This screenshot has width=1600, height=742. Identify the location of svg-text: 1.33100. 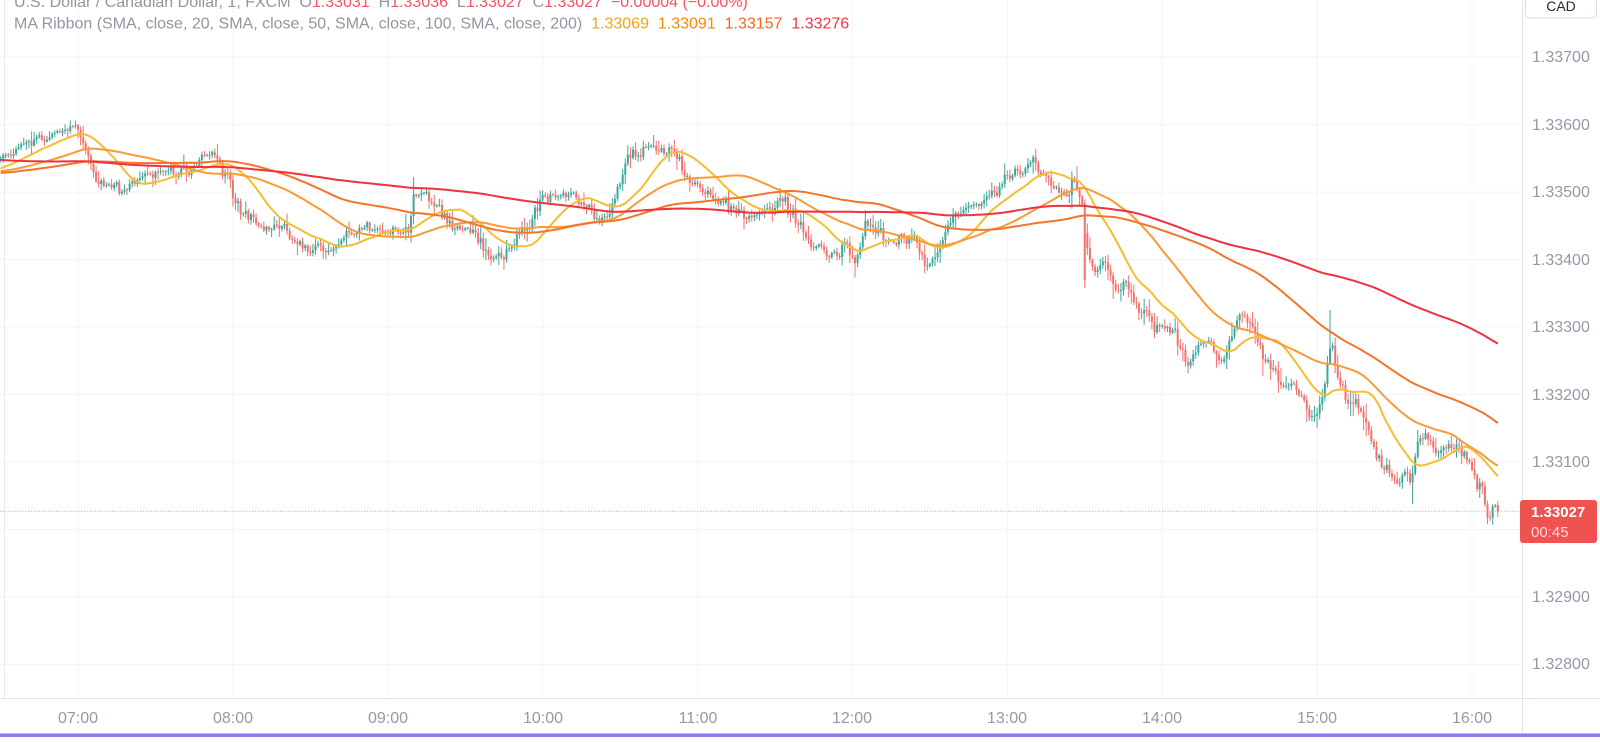
(1561, 462).